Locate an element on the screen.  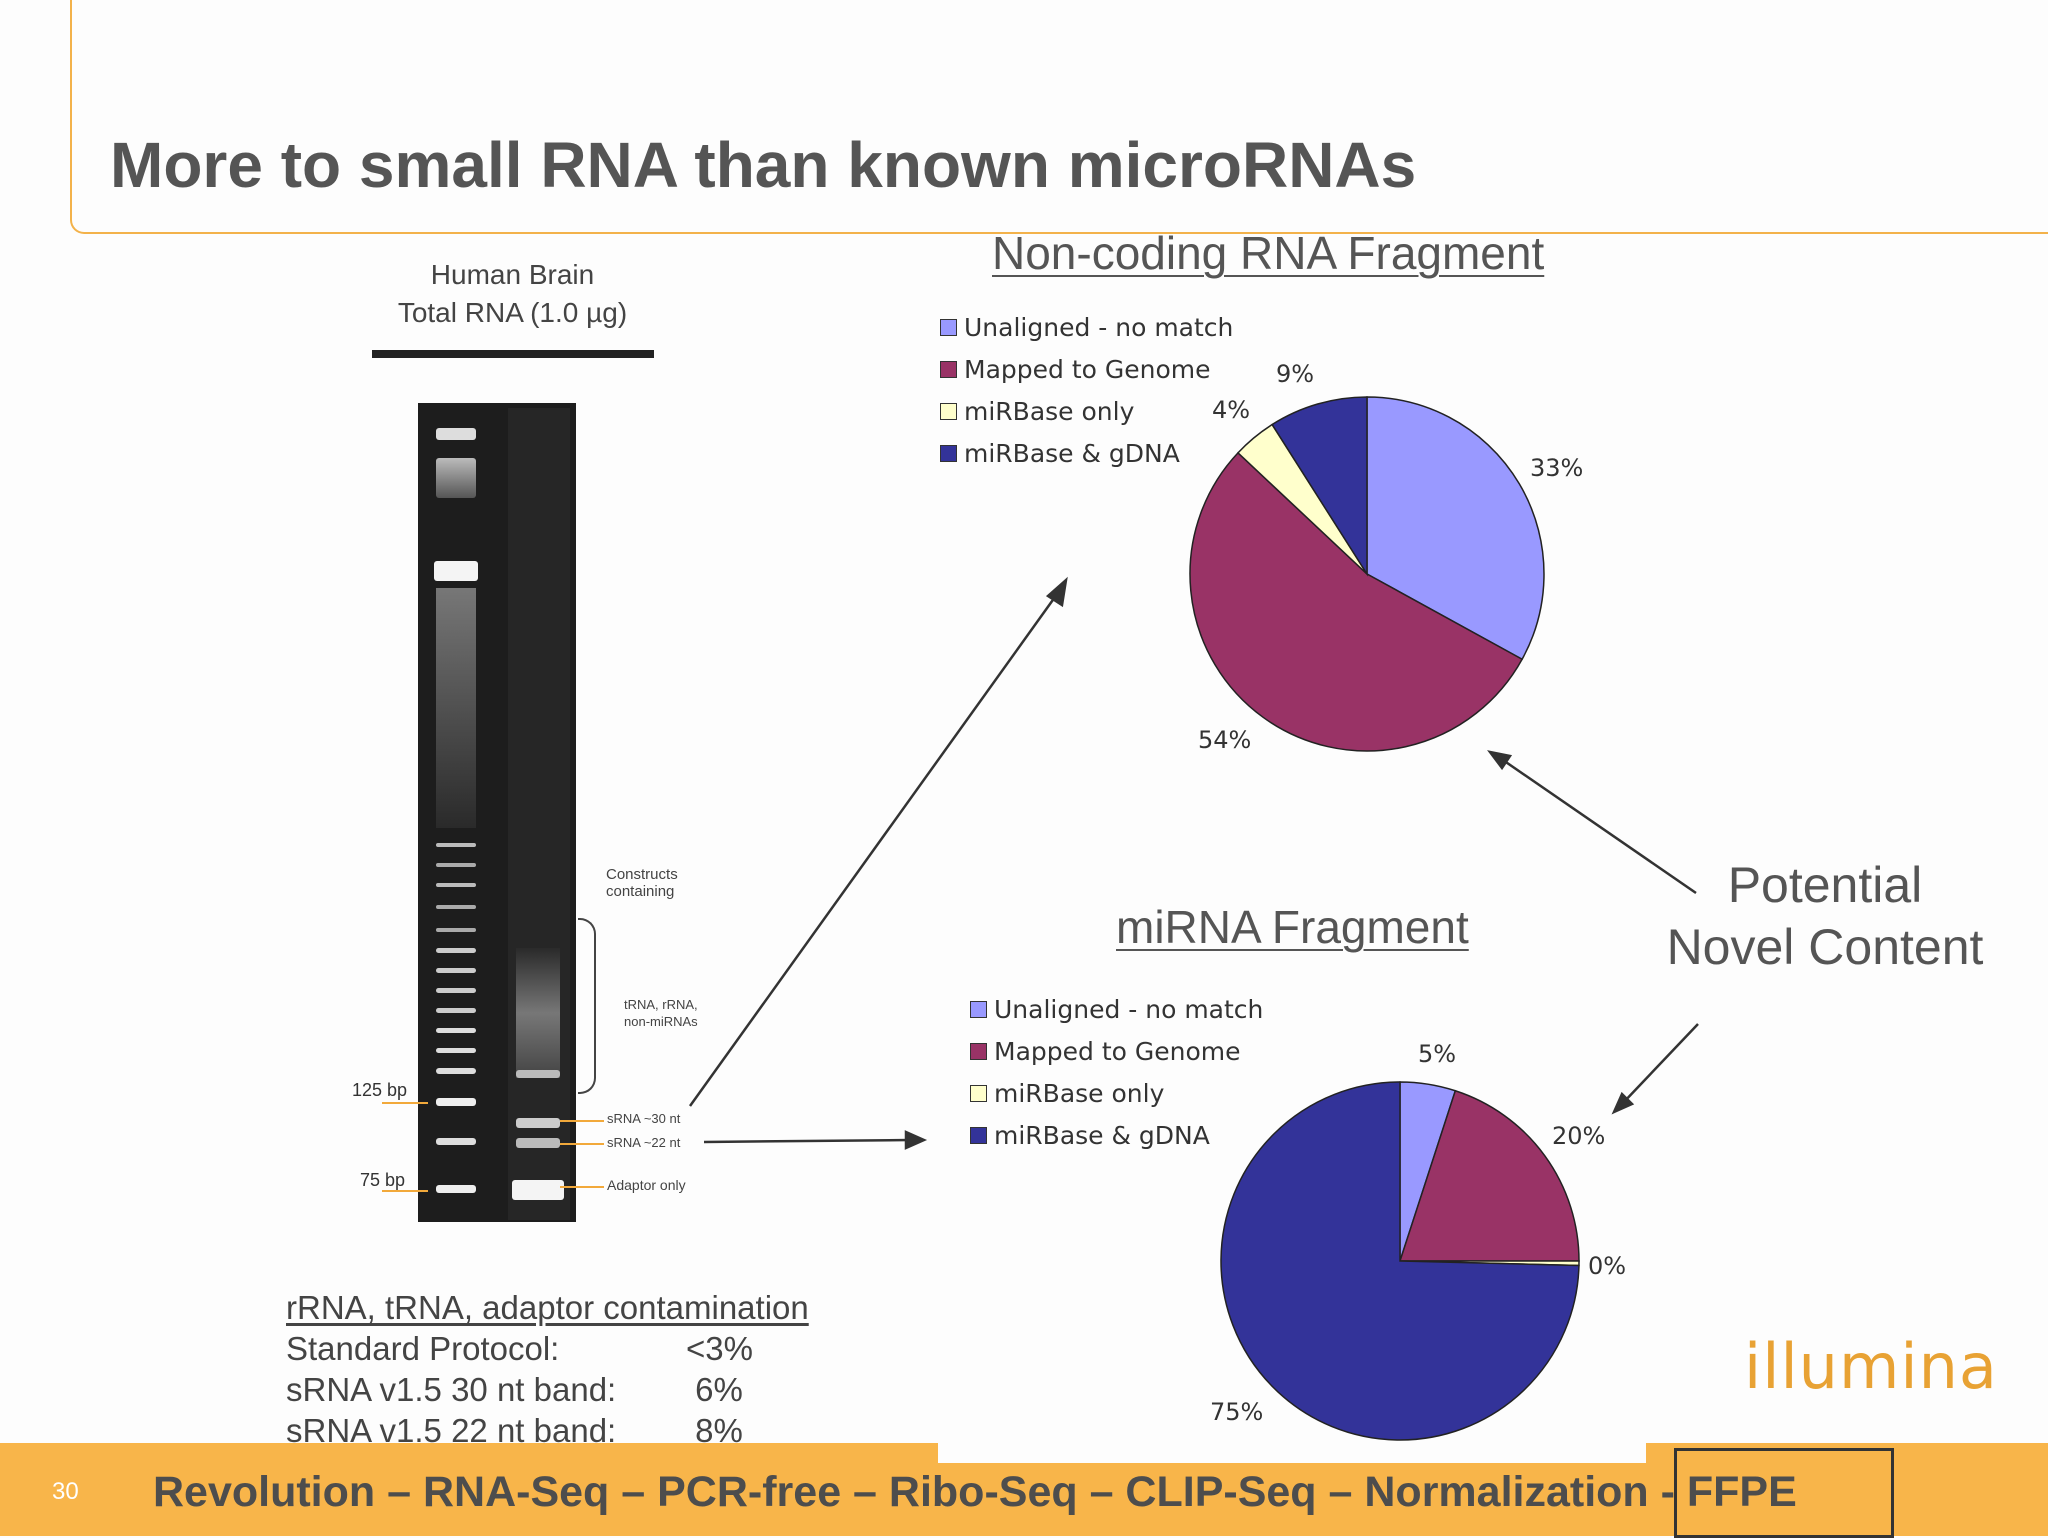
pie2-slice-mirbase-gdna is located at coordinates (1400, 1261).